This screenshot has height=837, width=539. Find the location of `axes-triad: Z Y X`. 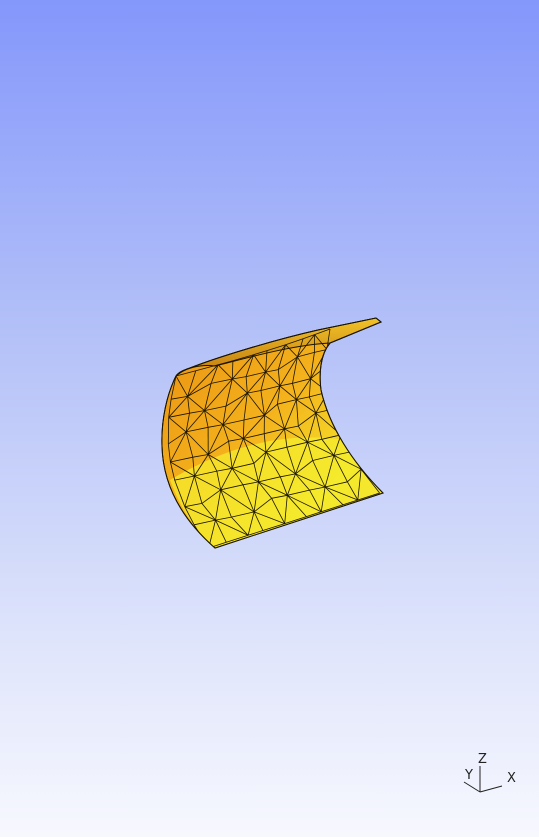

axes-triad: Z Y X is located at coordinates (490, 777).